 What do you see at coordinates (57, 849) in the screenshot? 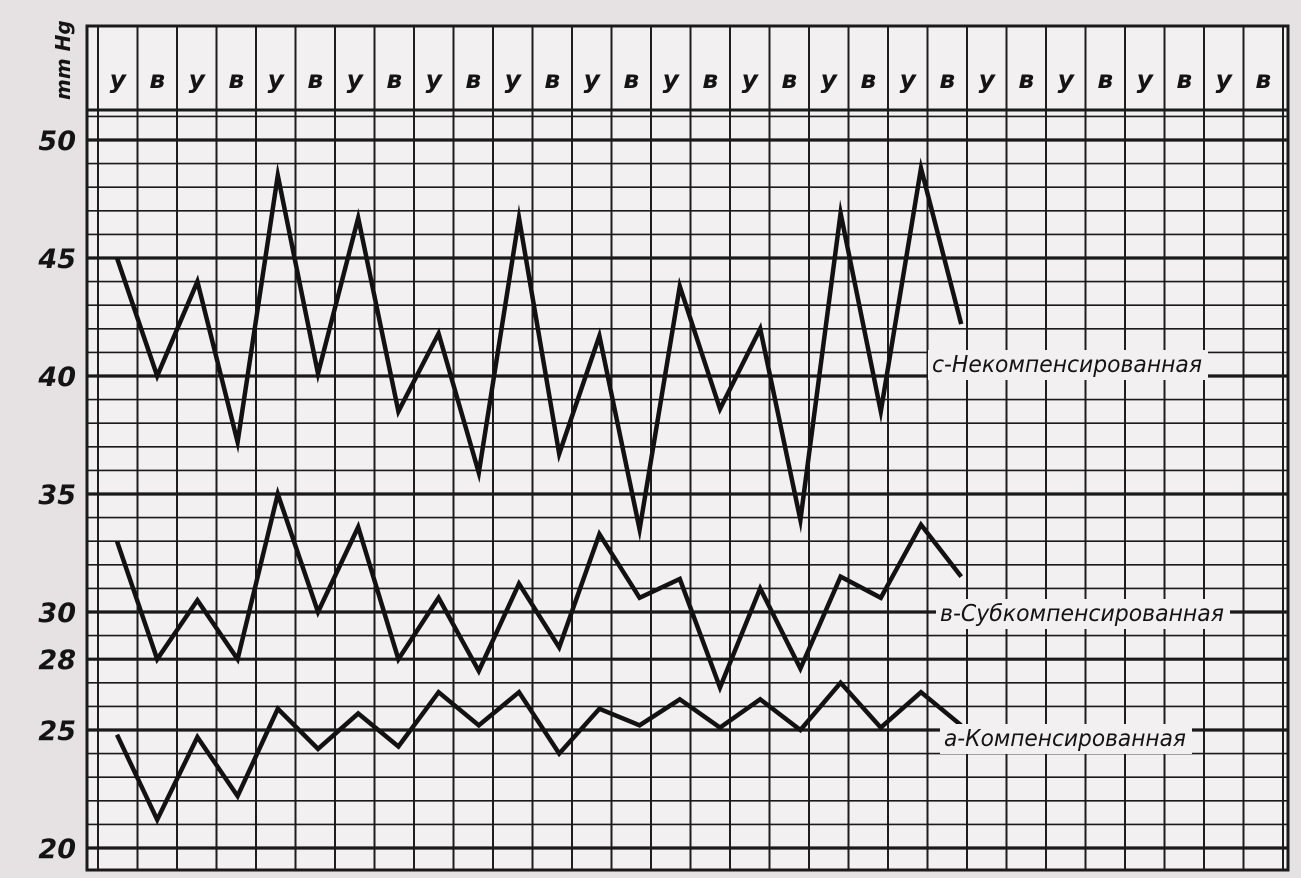
I see `y-tick-label: 20` at bounding box center [57, 849].